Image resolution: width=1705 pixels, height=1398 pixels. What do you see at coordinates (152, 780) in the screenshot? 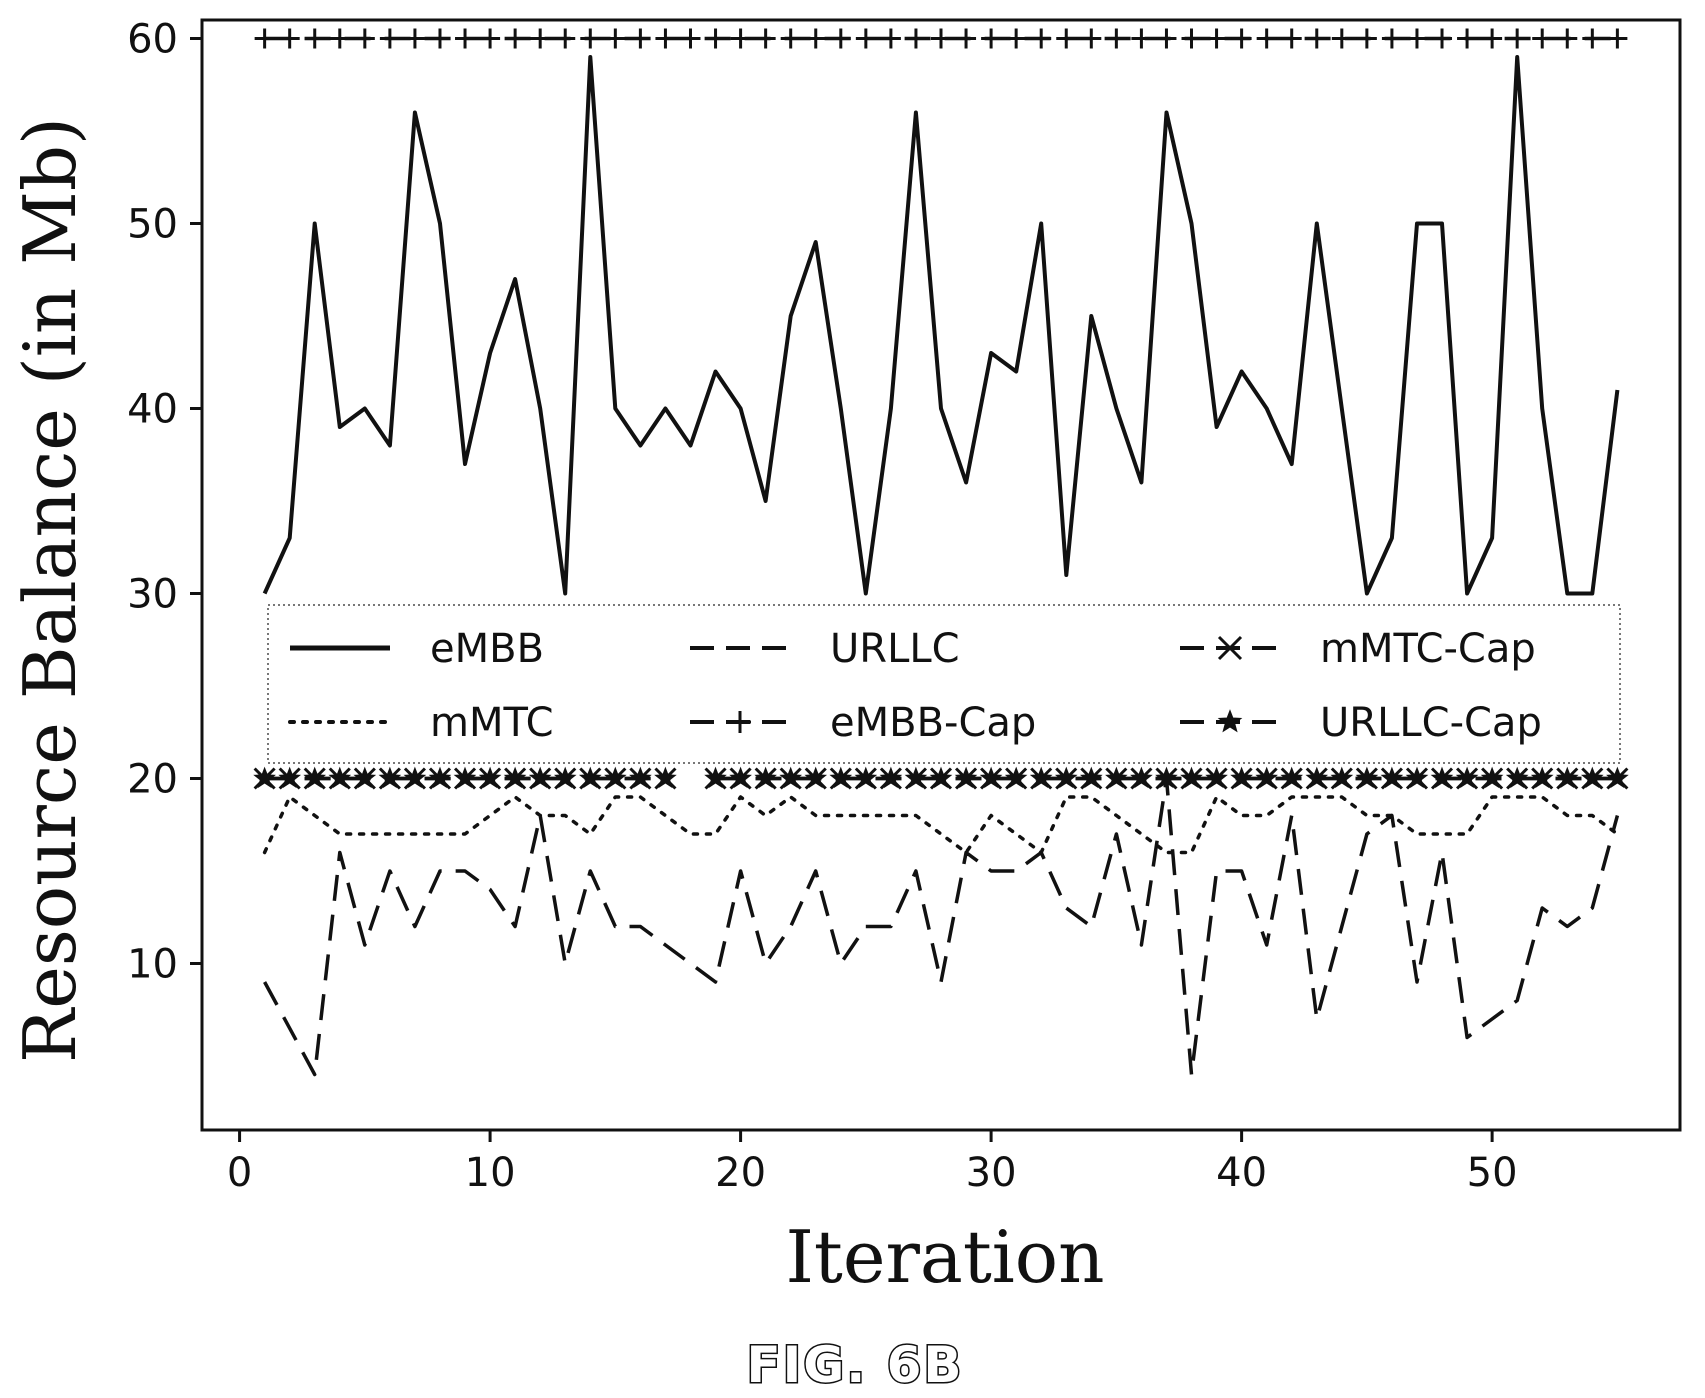
I see `y-tick-label: 20` at bounding box center [152, 780].